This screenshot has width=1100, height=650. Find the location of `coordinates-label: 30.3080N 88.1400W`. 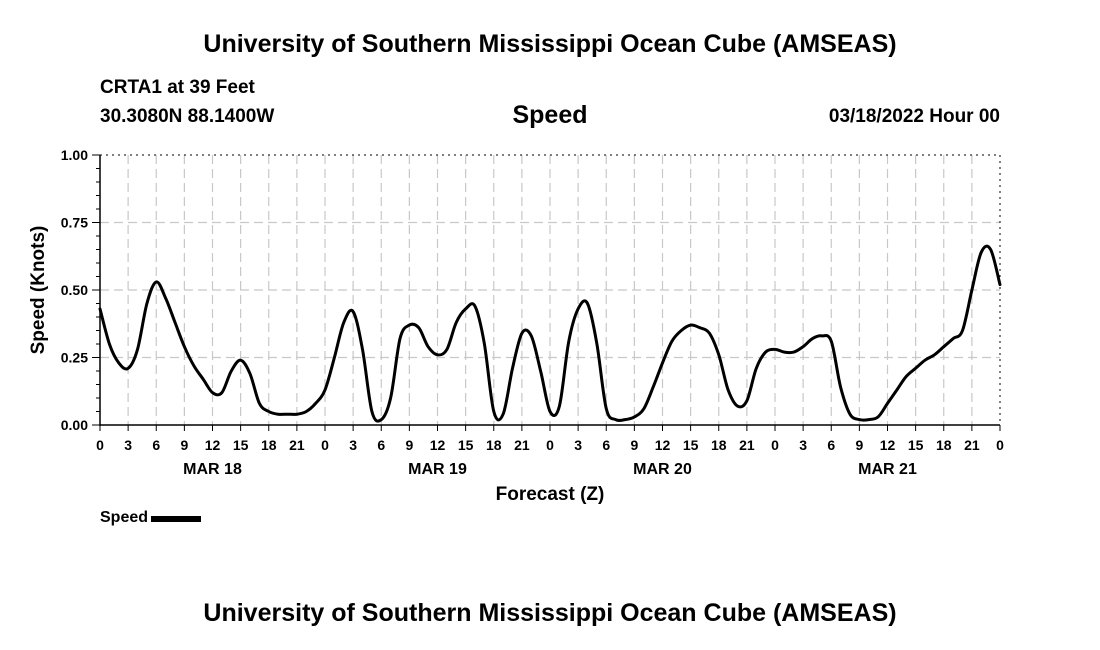

coordinates-label: 30.3080N 88.1400W is located at coordinates (187, 116).